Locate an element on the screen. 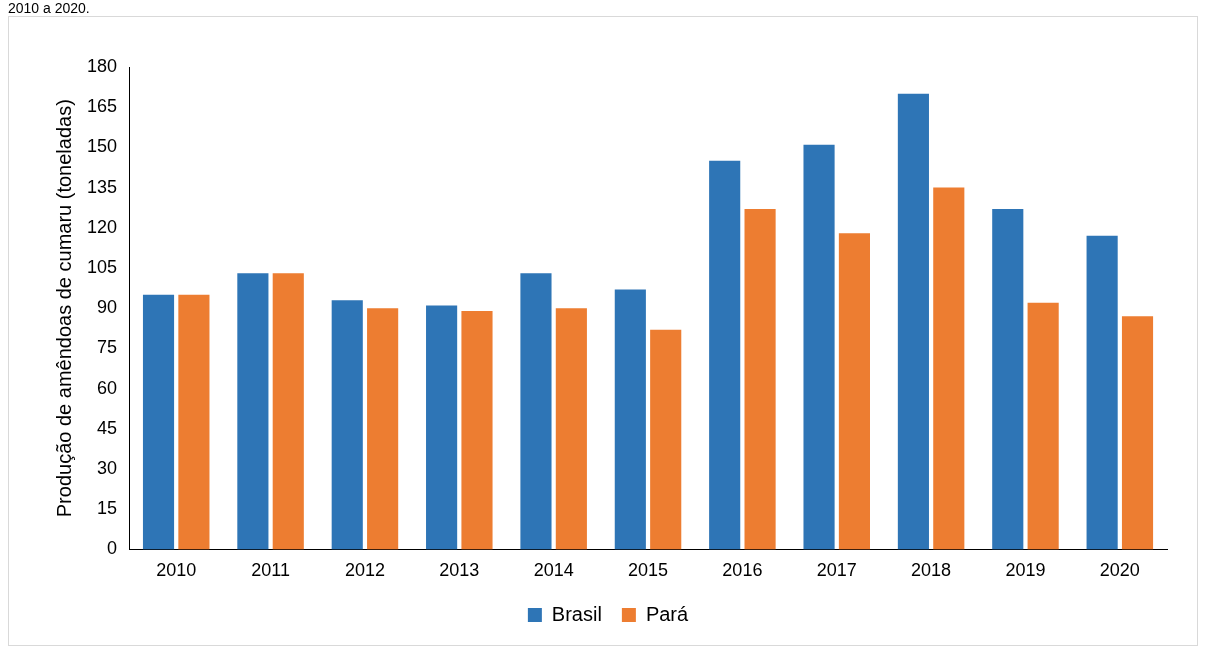  y-tick-label: 15 is located at coordinates (107, 508).